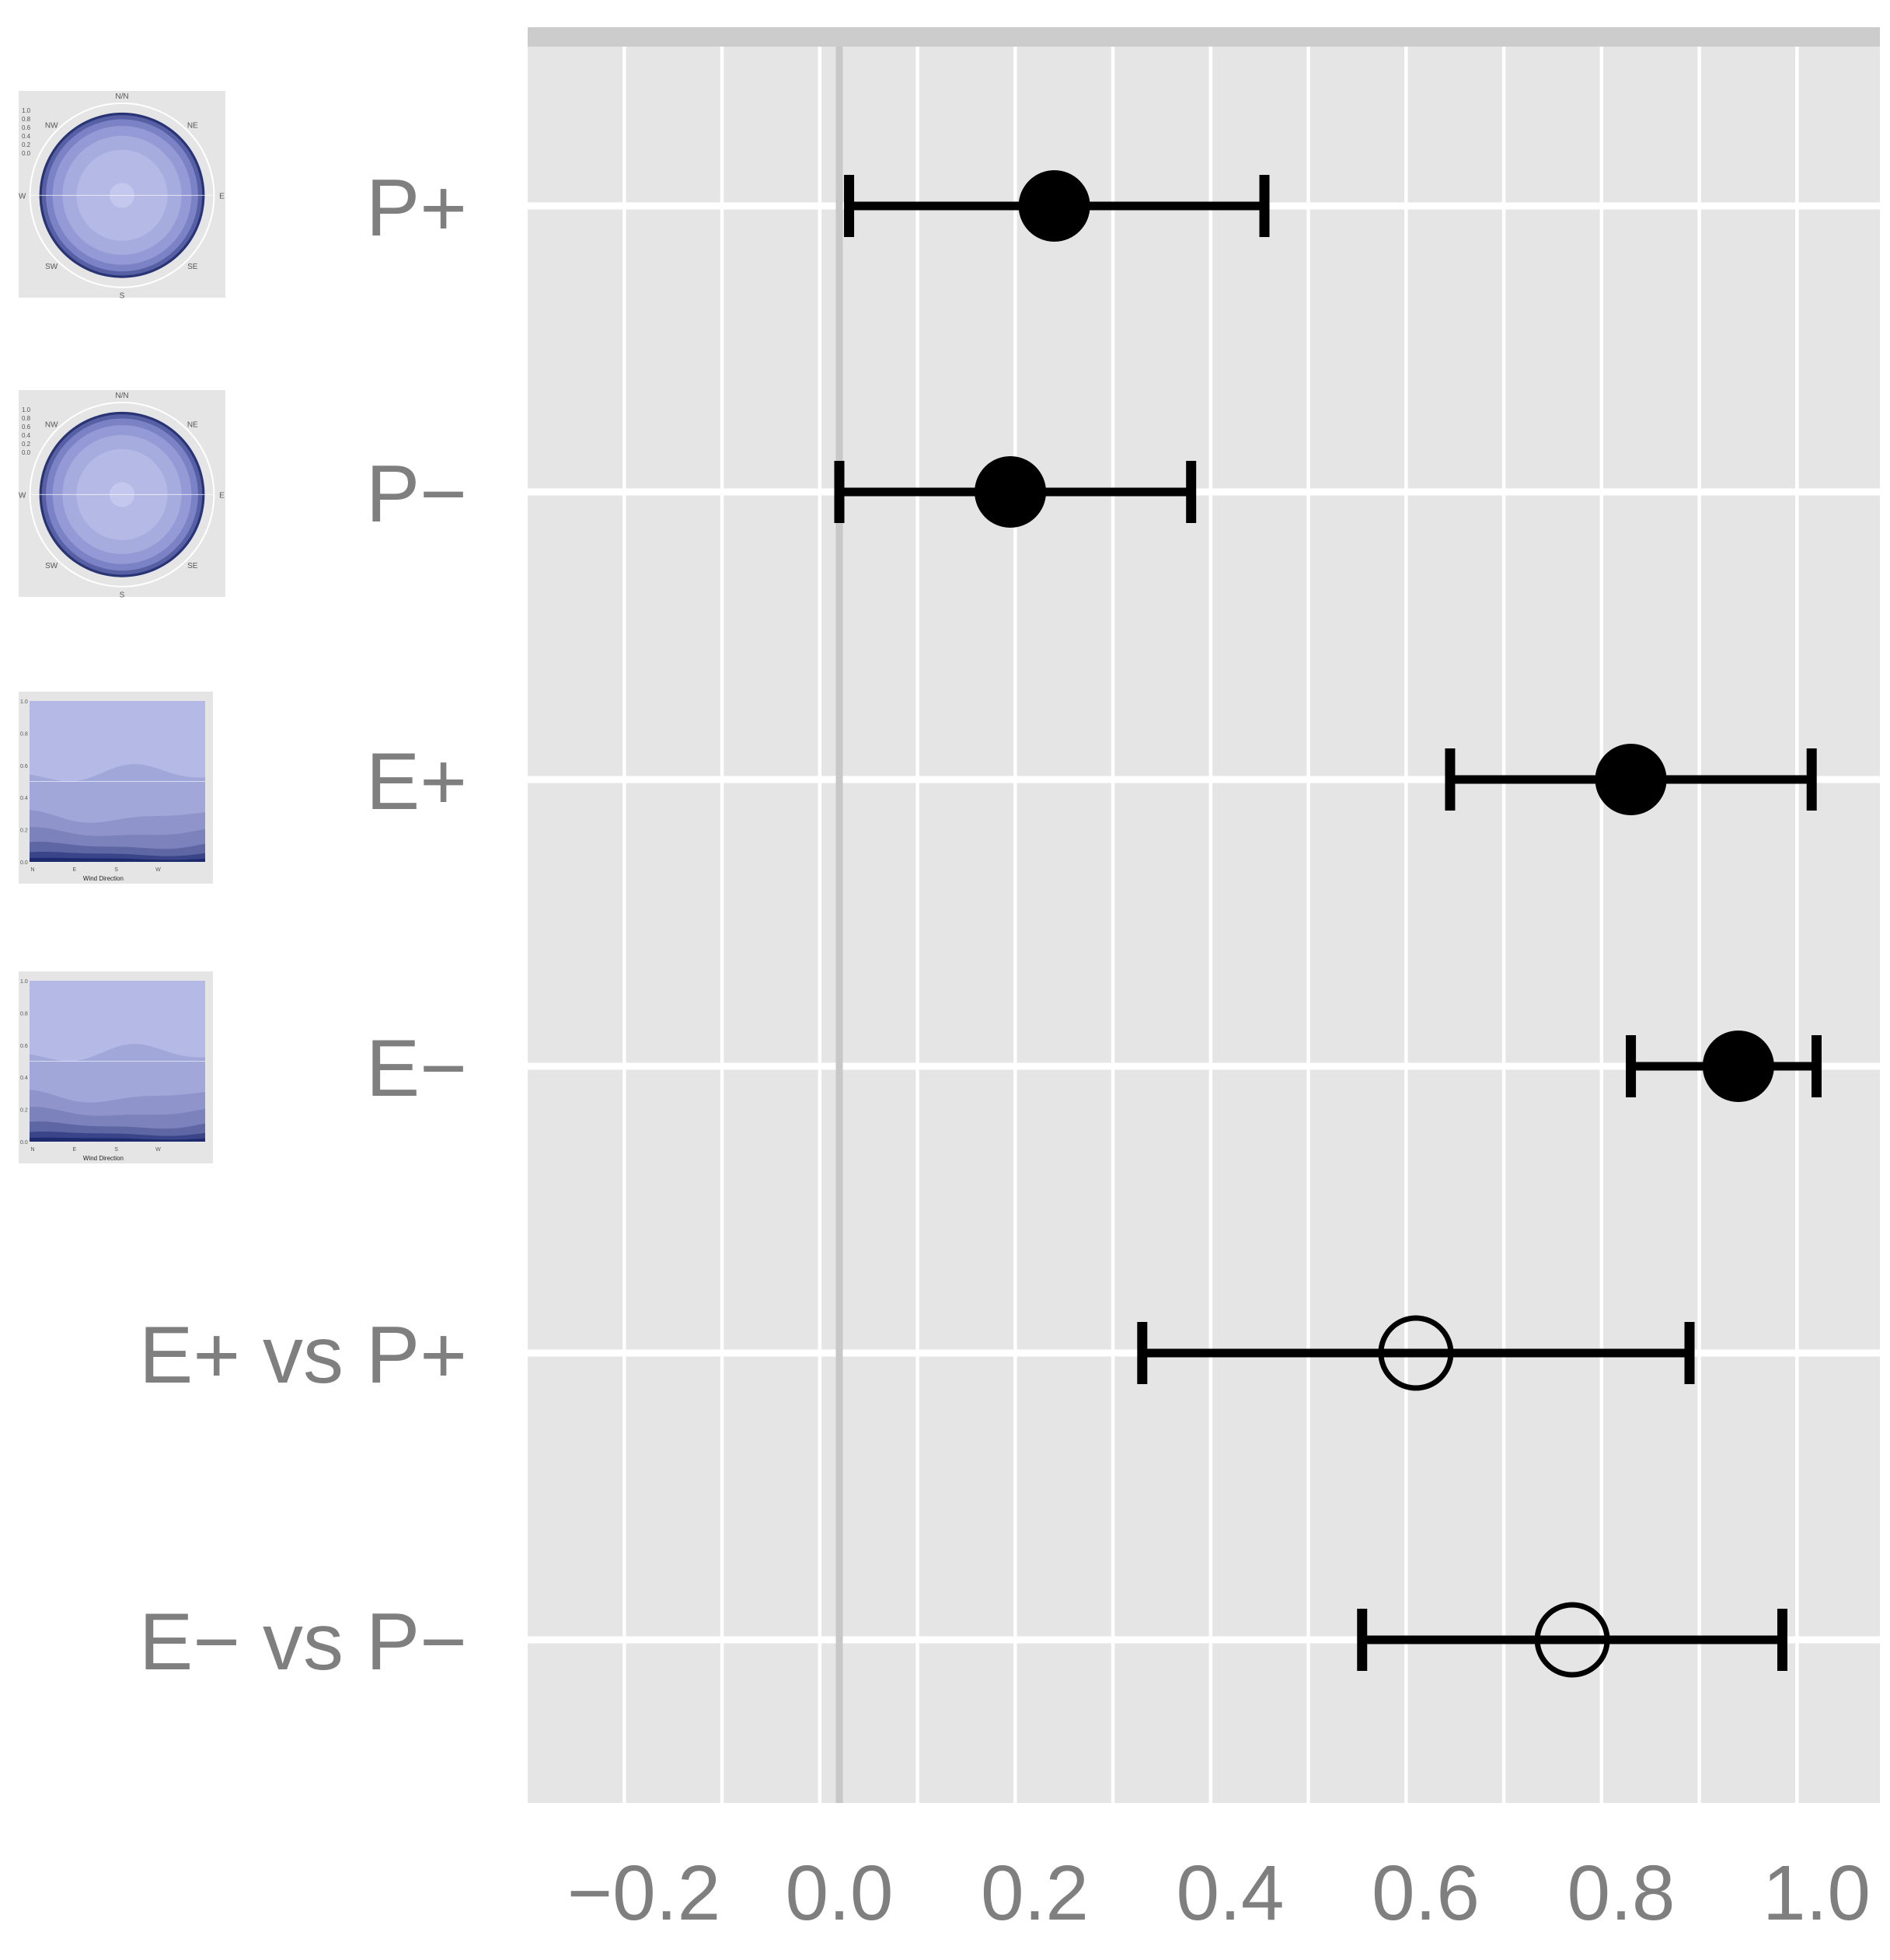 The height and width of the screenshot is (1960, 1890). What do you see at coordinates (303, 925) in the screenshot?
I see `row-labels: P+ P− E+ E− E+ vs P+ E− vs P−` at bounding box center [303, 925].